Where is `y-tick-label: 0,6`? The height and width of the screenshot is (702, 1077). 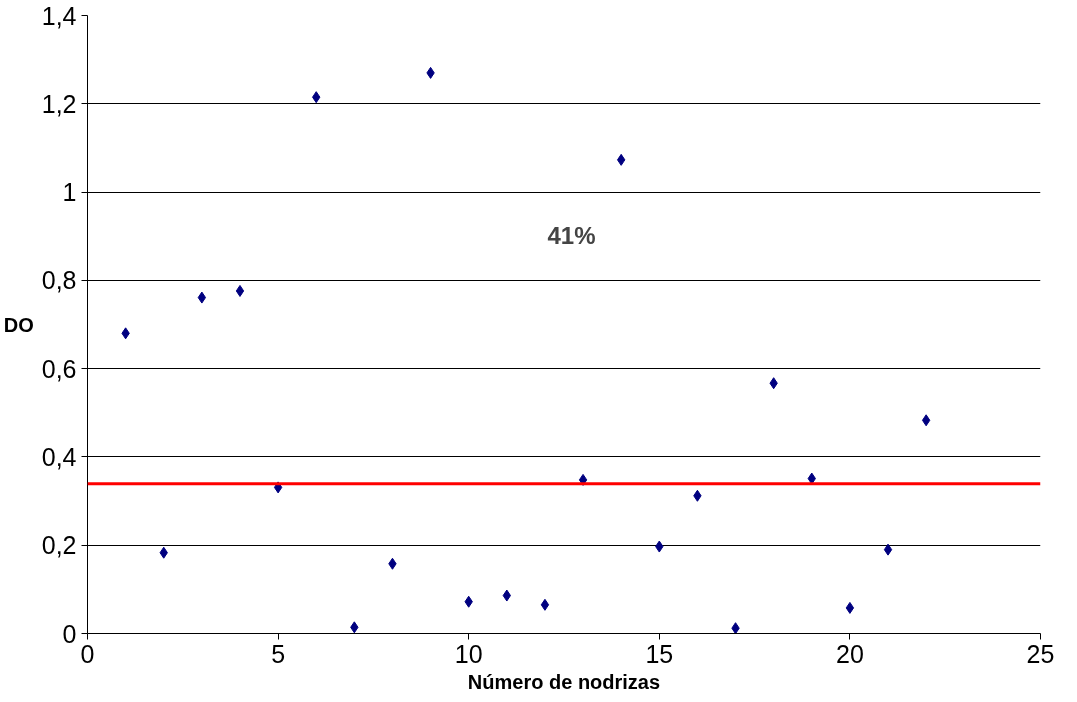
y-tick-label: 0,6 is located at coordinates (59, 368).